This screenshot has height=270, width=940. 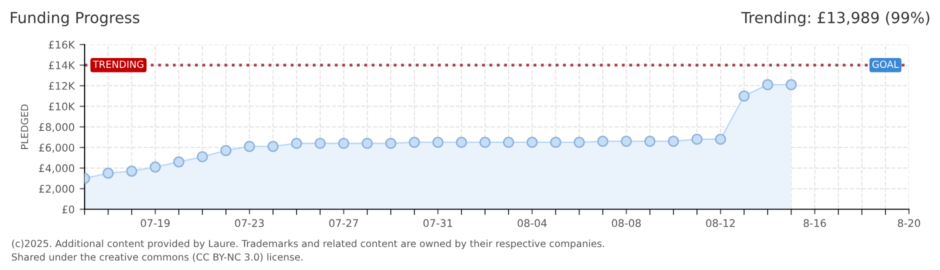 I want to click on x-tick-label: 08-04, so click(x=532, y=223).